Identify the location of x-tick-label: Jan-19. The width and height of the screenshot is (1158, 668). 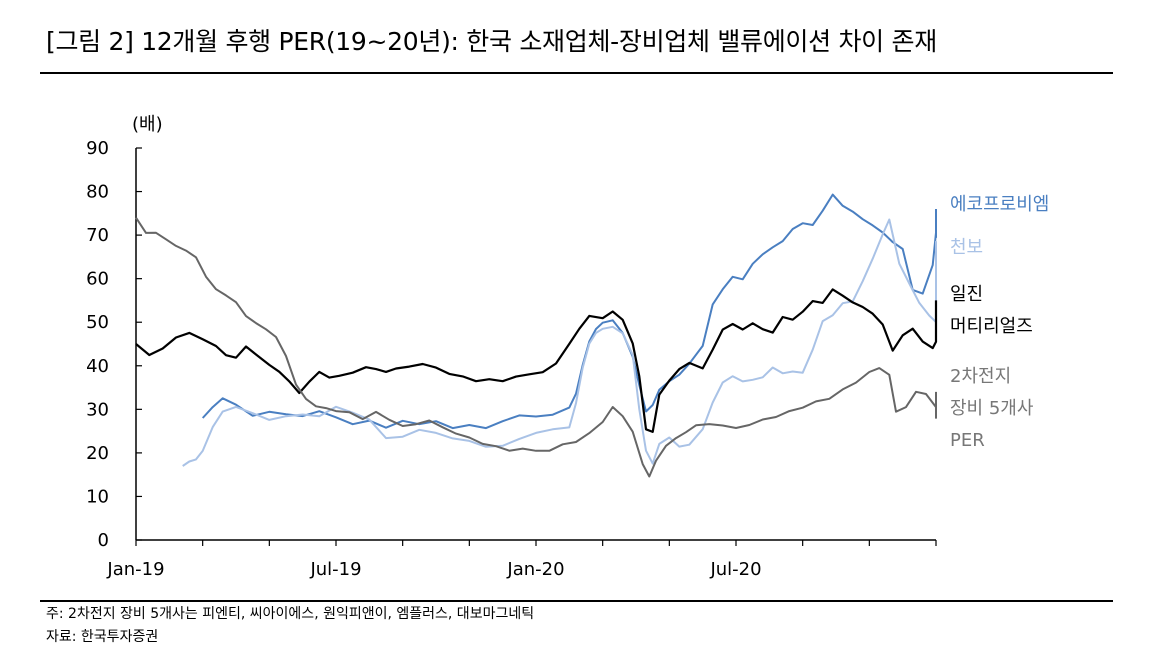
(135, 569).